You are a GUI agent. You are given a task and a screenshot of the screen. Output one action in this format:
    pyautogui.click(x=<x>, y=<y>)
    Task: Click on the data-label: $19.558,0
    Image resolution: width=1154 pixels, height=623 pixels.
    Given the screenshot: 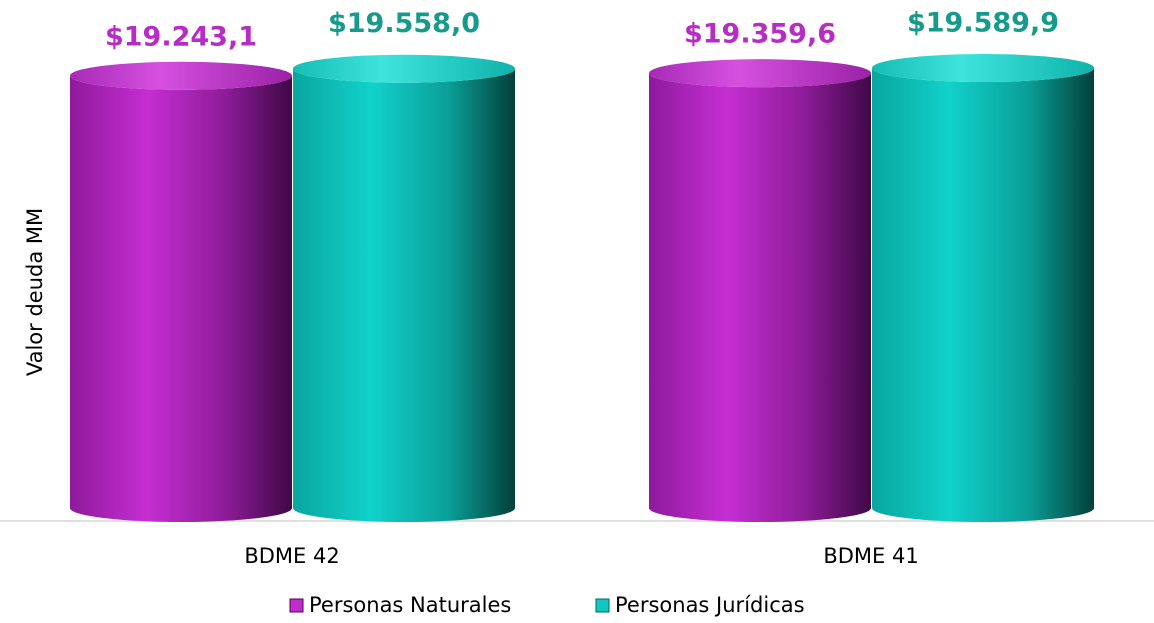 What is the action you would take?
    pyautogui.click(x=404, y=23)
    